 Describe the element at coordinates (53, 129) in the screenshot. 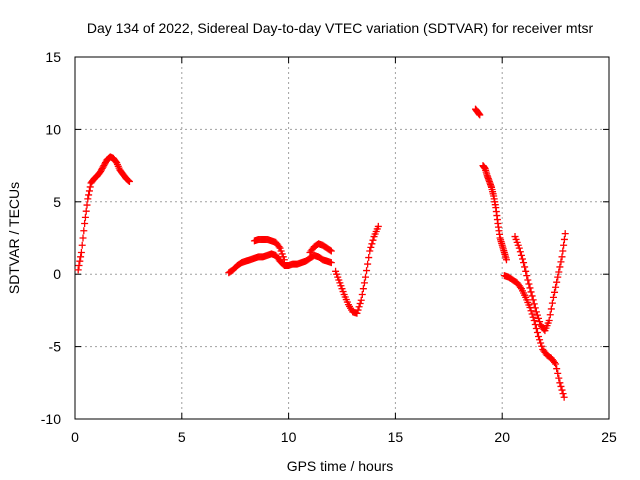

I see `y-tick-label: 10` at that location.